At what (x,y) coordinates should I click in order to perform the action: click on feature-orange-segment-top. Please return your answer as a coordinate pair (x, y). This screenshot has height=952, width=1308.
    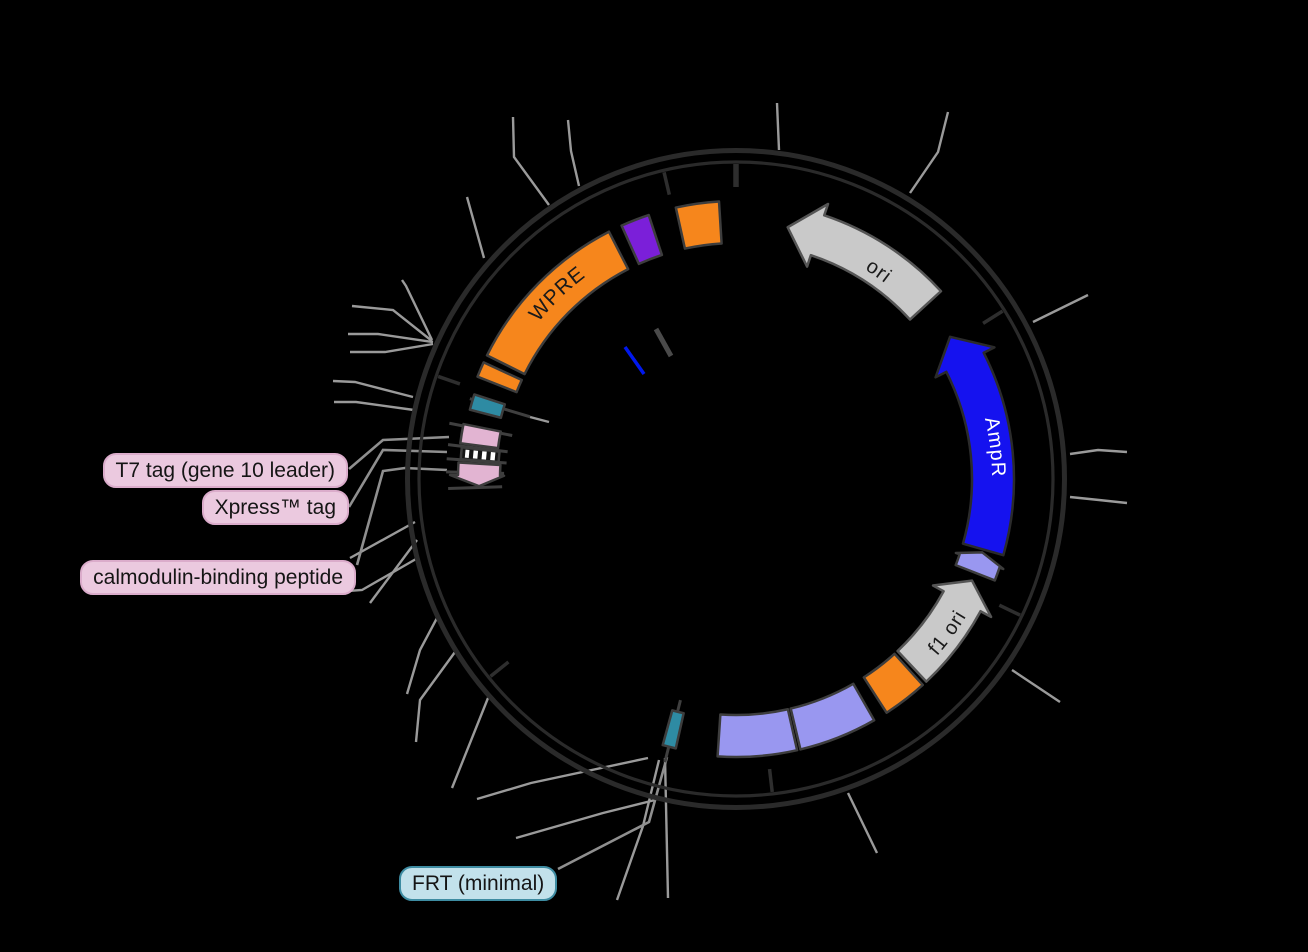
    Looking at the image, I should click on (698, 225).